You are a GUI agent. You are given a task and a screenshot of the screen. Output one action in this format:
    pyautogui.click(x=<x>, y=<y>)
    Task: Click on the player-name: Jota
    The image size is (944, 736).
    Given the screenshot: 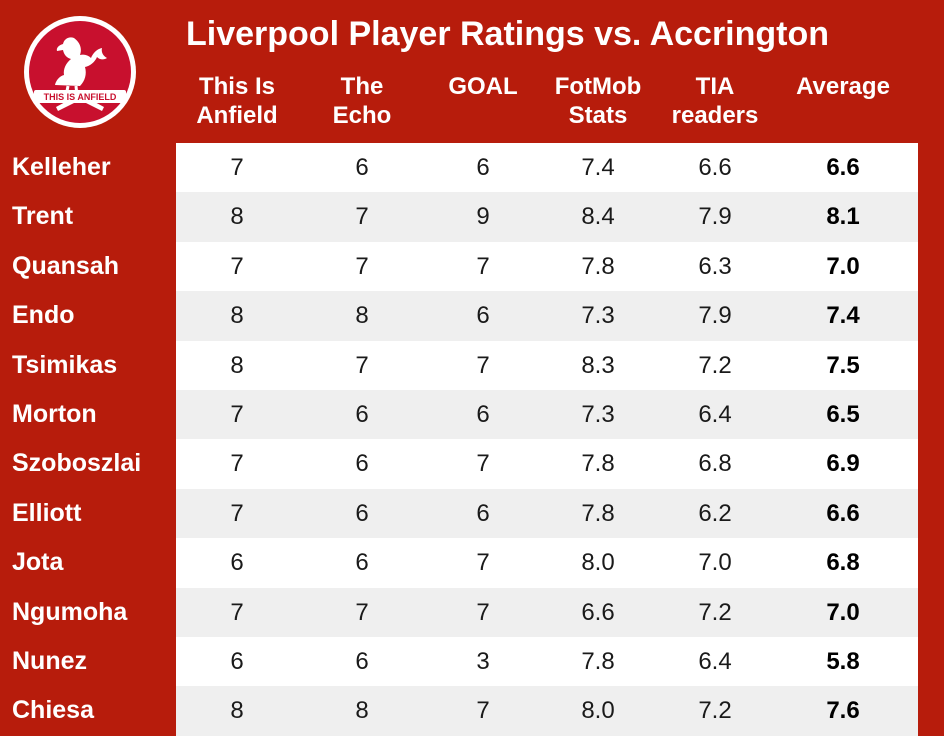 What is the action you would take?
    pyautogui.click(x=38, y=562)
    